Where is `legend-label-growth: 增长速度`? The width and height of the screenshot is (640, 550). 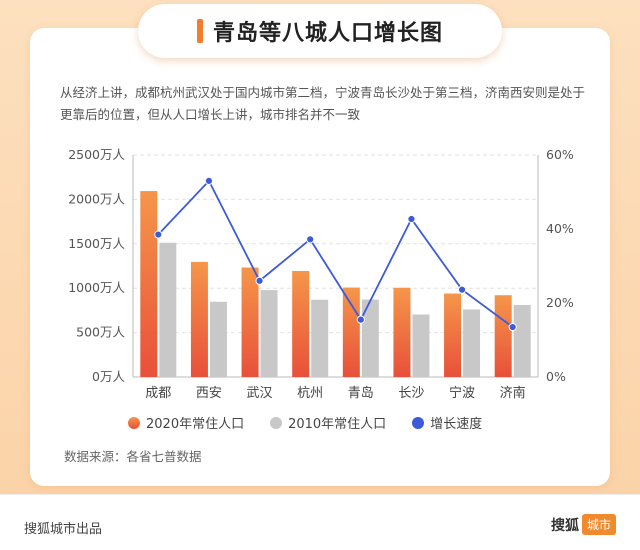
legend-label-growth: 增长速度 is located at coordinates (456, 424).